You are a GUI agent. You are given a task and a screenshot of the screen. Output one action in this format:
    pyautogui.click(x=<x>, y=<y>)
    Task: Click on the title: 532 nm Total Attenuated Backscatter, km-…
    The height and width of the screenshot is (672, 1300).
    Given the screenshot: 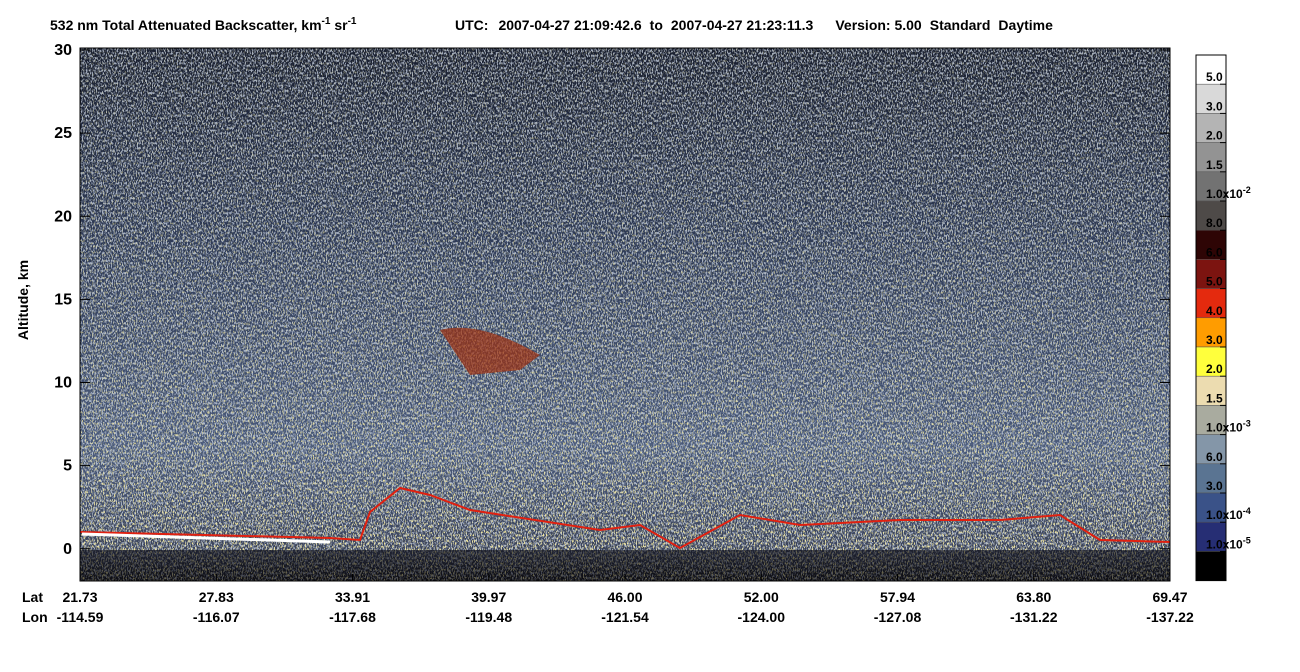 What is the action you would take?
    pyautogui.click(x=551, y=24)
    